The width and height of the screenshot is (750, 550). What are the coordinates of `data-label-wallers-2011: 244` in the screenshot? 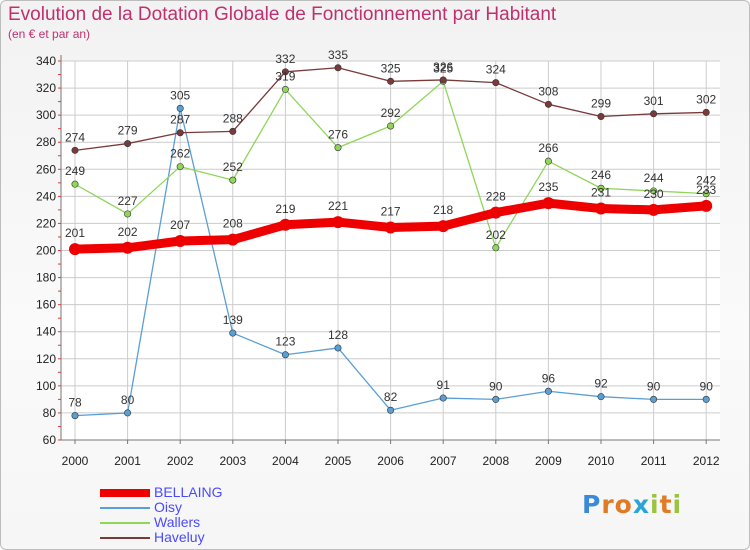 It's located at (654, 178).